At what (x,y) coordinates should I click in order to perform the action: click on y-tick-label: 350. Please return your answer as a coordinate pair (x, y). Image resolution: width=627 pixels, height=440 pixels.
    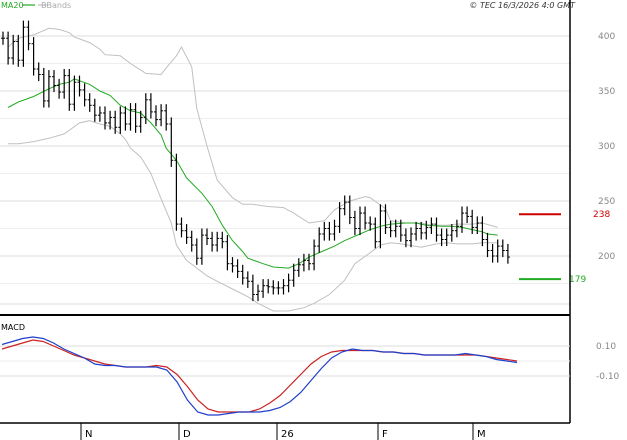
    Looking at the image, I should click on (606, 92).